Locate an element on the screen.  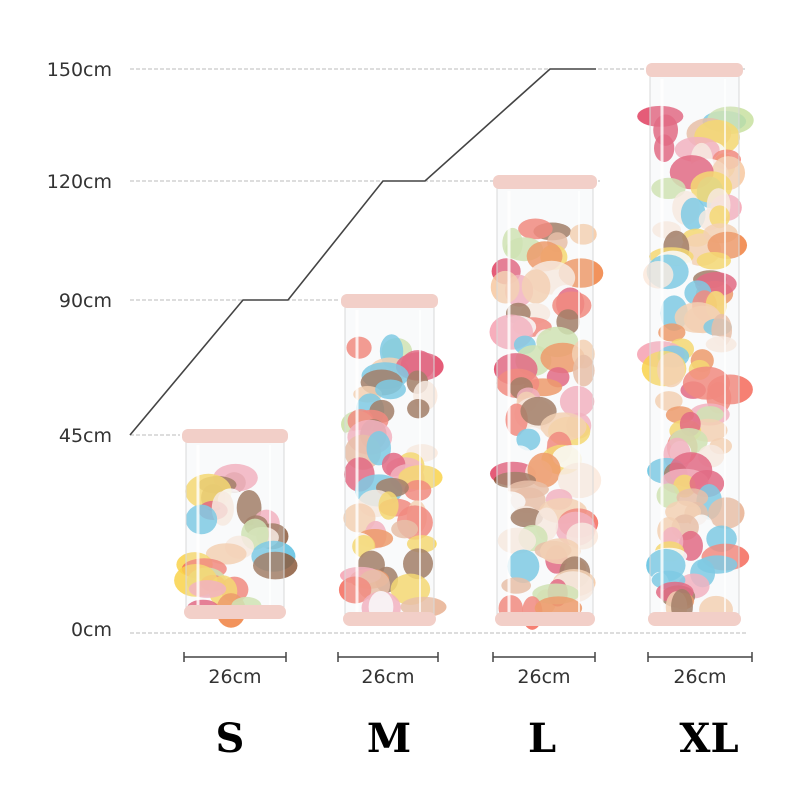
diameter-bar-l is located at coordinates (544, 657).